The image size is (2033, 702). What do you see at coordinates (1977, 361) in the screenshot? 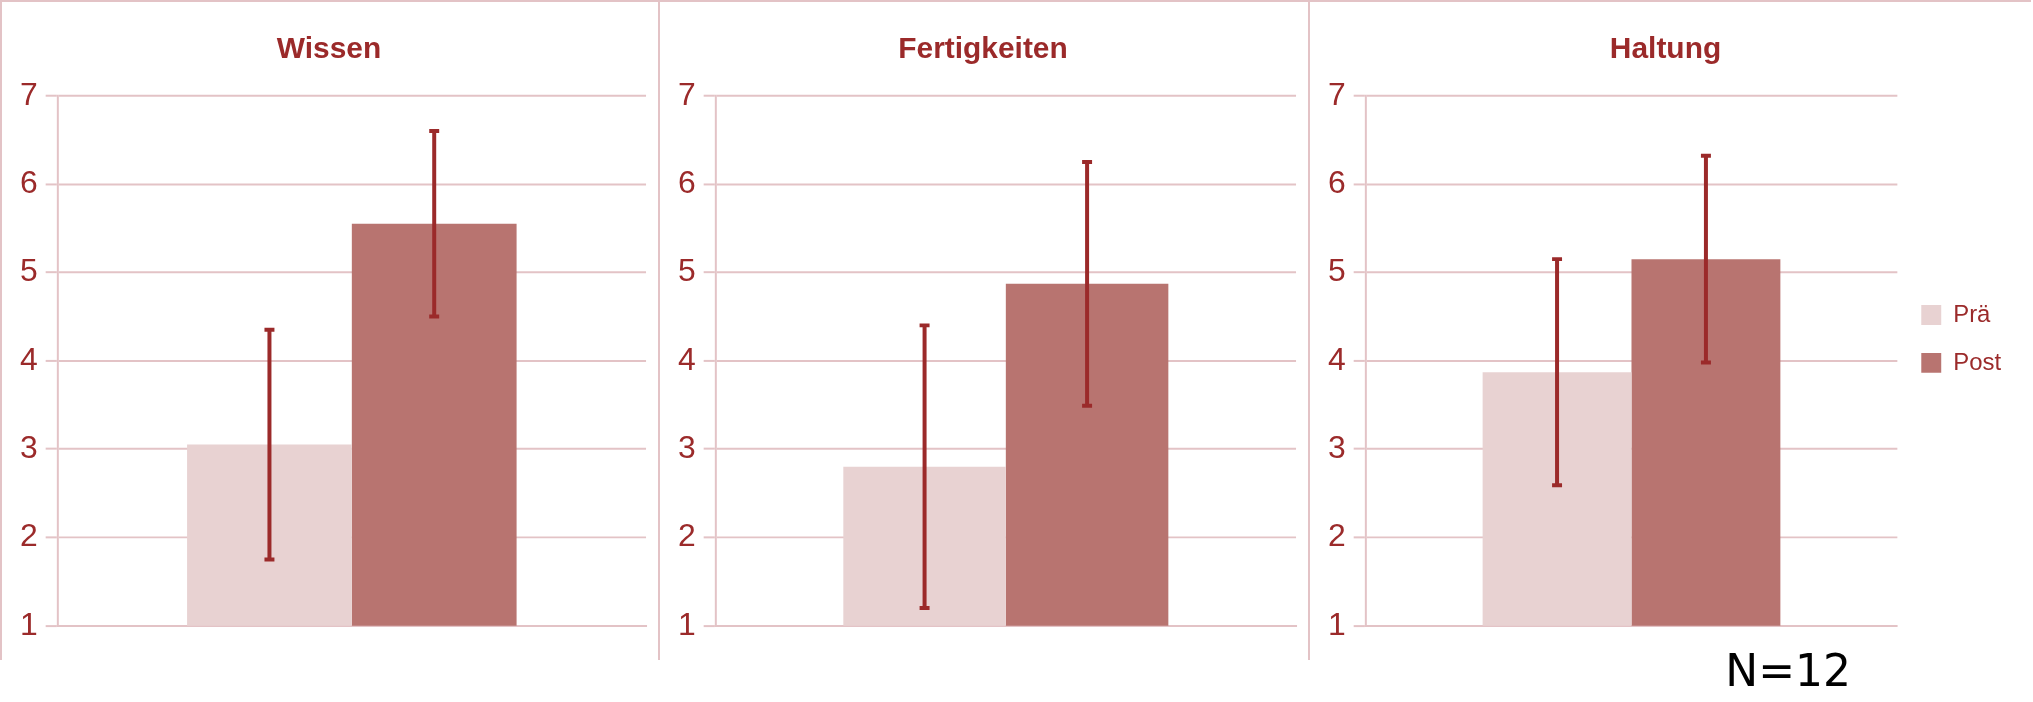
I see `legend-label: Post` at bounding box center [1977, 361].